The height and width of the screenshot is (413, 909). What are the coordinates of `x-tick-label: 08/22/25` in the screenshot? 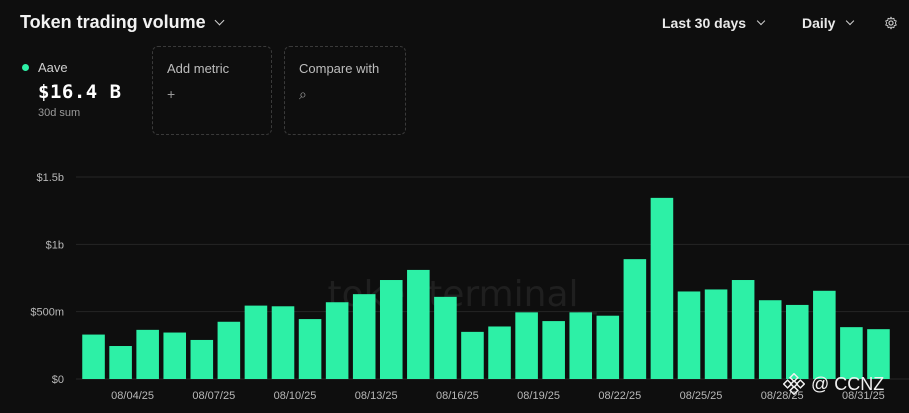 It's located at (619, 396).